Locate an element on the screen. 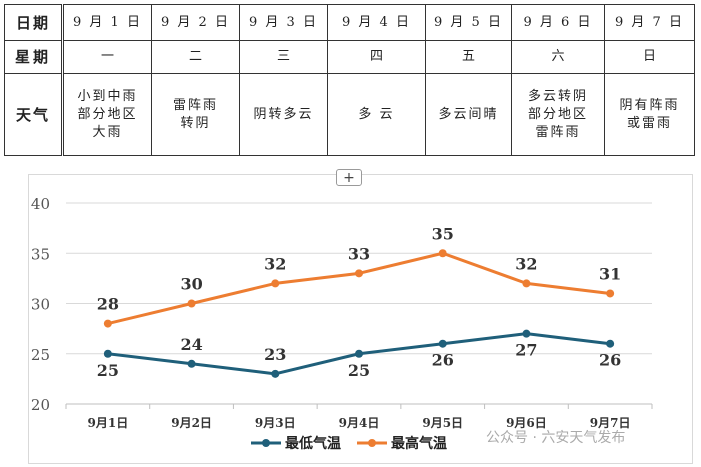 Image resolution: width=701 pixels, height=467 pixels. data-label: 33 is located at coordinates (359, 253).